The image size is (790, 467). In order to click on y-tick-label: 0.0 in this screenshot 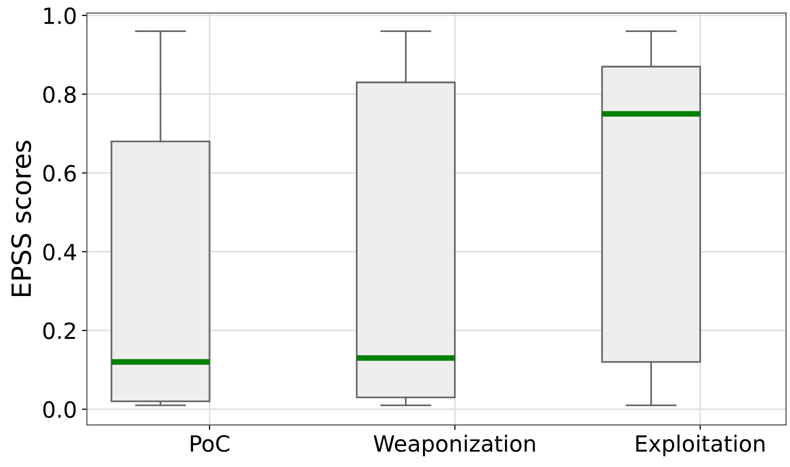, I will do `click(59, 409)`.